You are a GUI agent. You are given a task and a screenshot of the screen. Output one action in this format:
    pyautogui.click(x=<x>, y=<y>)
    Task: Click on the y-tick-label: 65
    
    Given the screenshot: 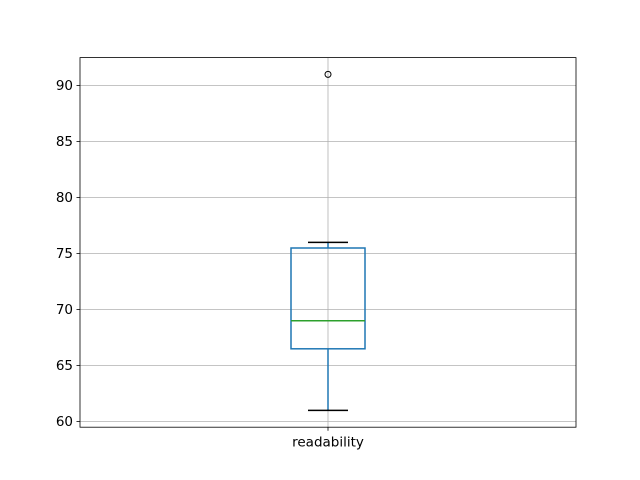 What is the action you would take?
    pyautogui.click(x=64, y=366)
    